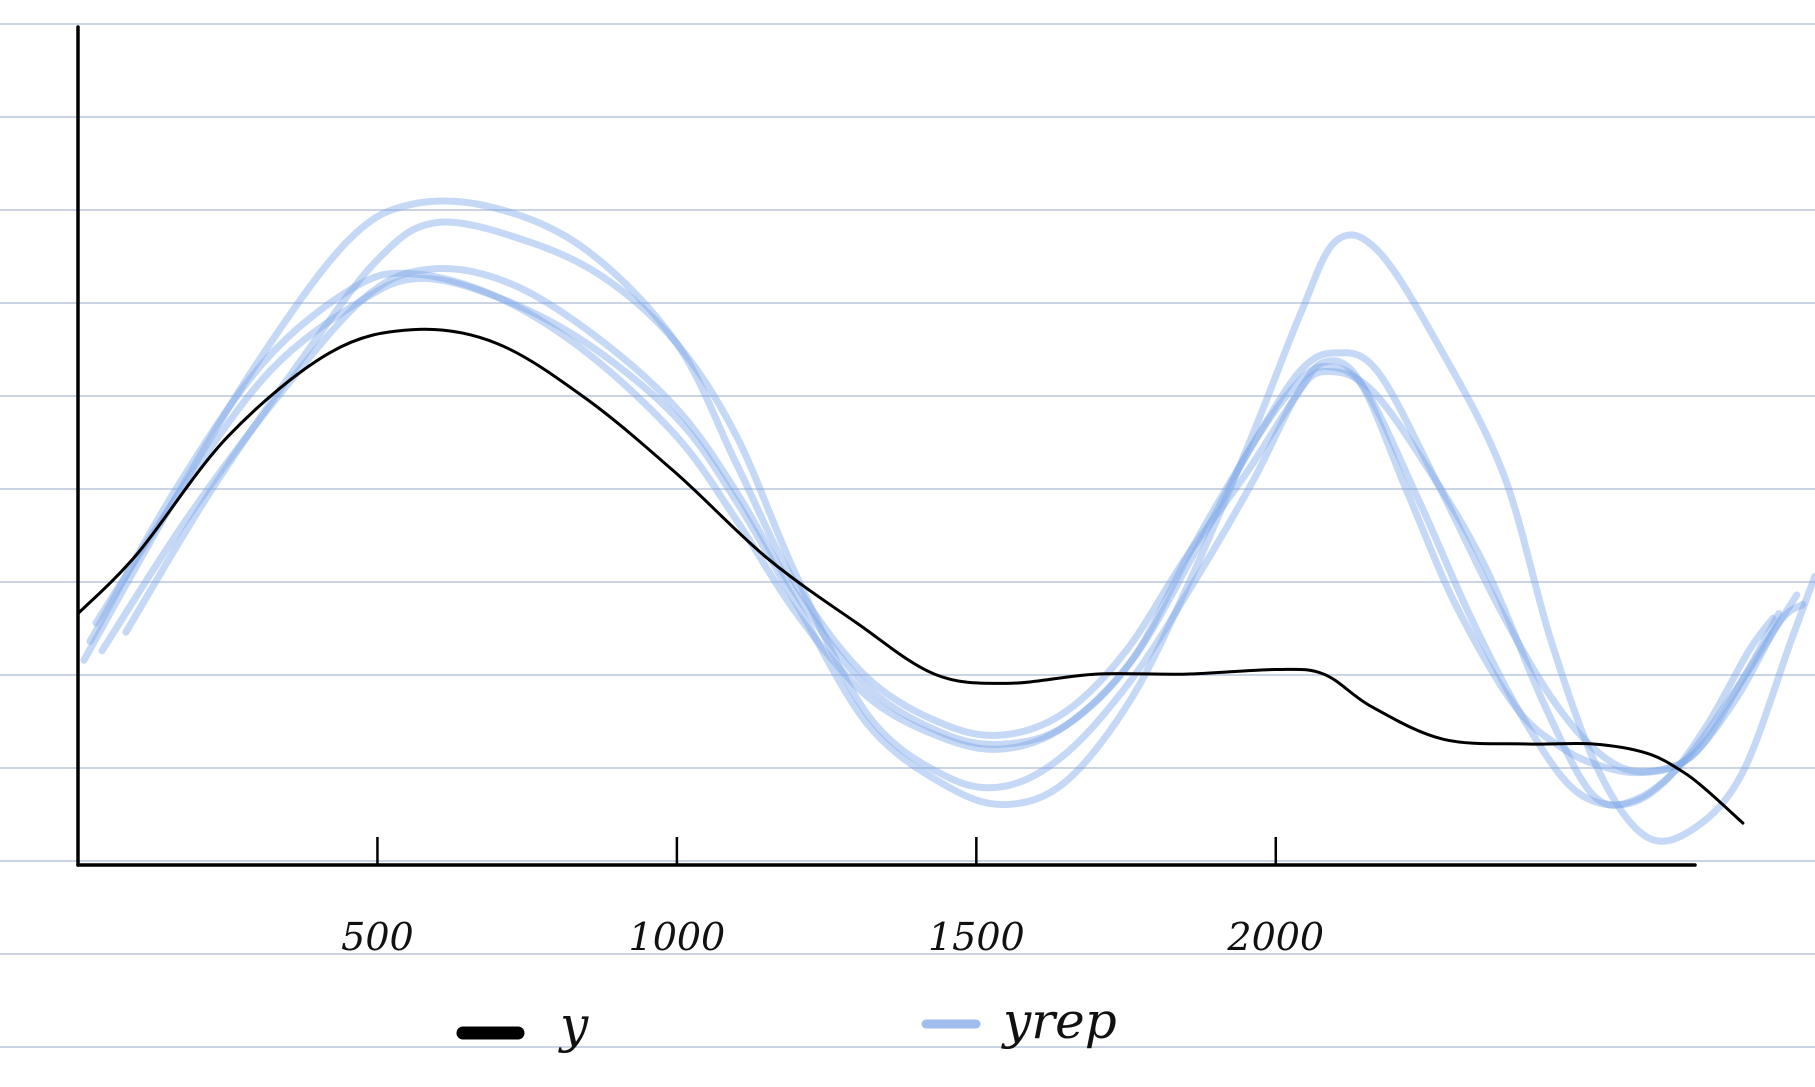 This screenshot has height=1087, width=1815. I want to click on x-ticks: 500 1000 1500 2000, so click(832, 898).